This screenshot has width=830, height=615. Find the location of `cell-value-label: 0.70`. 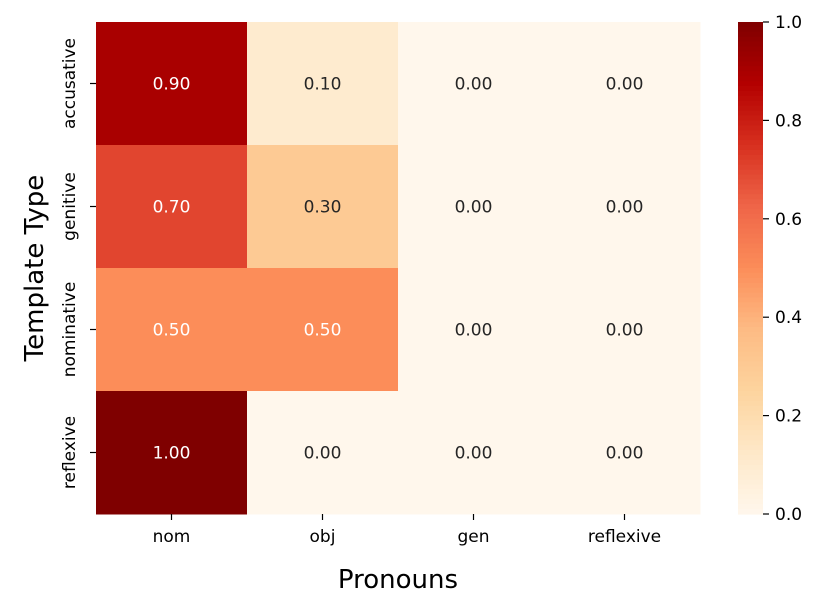

cell-value-label: 0.70 is located at coordinates (172, 208).